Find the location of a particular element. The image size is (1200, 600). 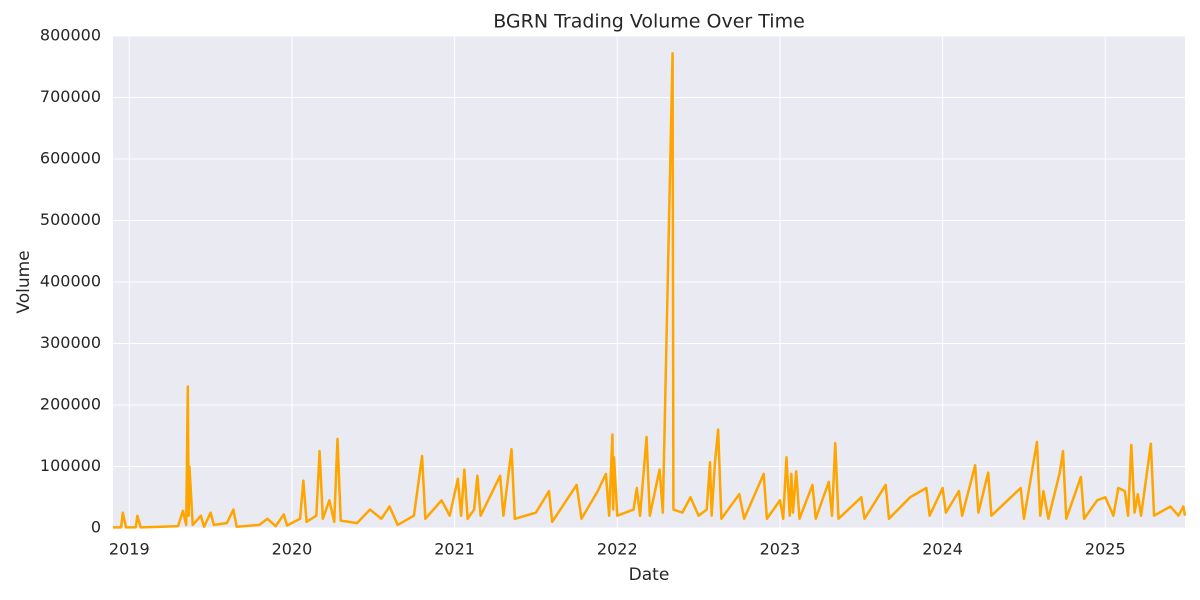

x-tick-label: 2021 is located at coordinates (454, 549).